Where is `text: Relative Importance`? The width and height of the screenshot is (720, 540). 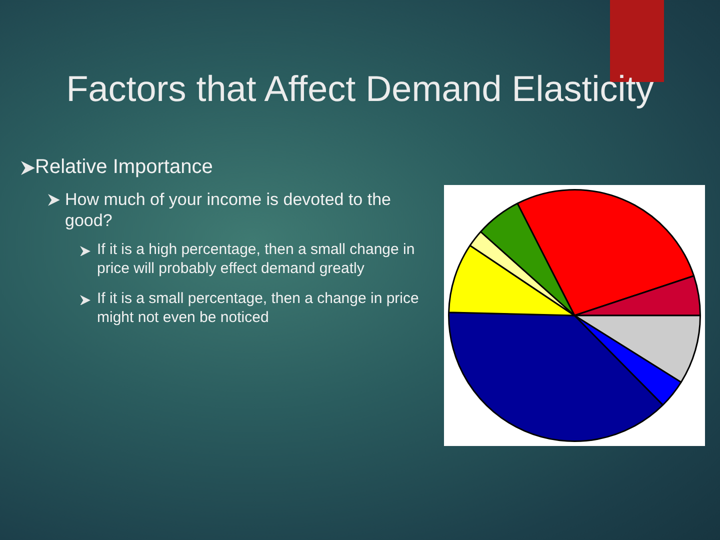 text: Relative Importance is located at coordinates (124, 167).